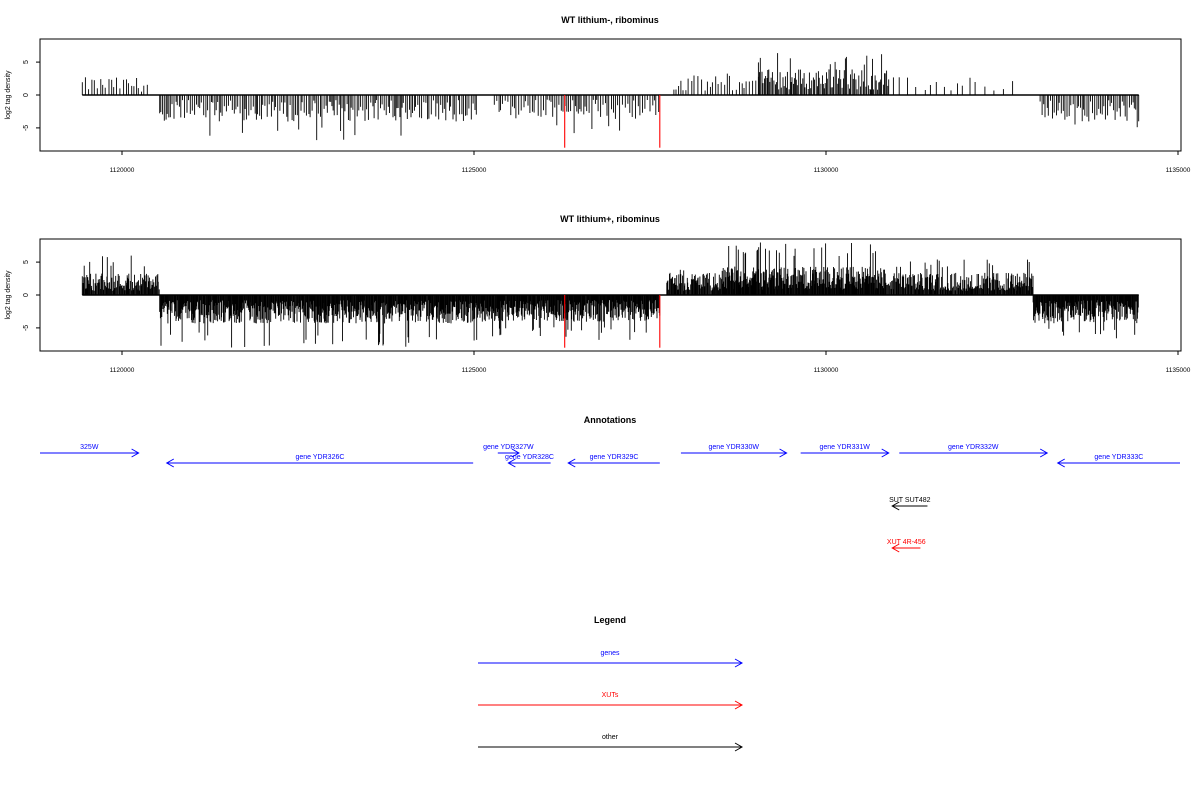  I want to click on legend-item: genes, so click(611, 659).